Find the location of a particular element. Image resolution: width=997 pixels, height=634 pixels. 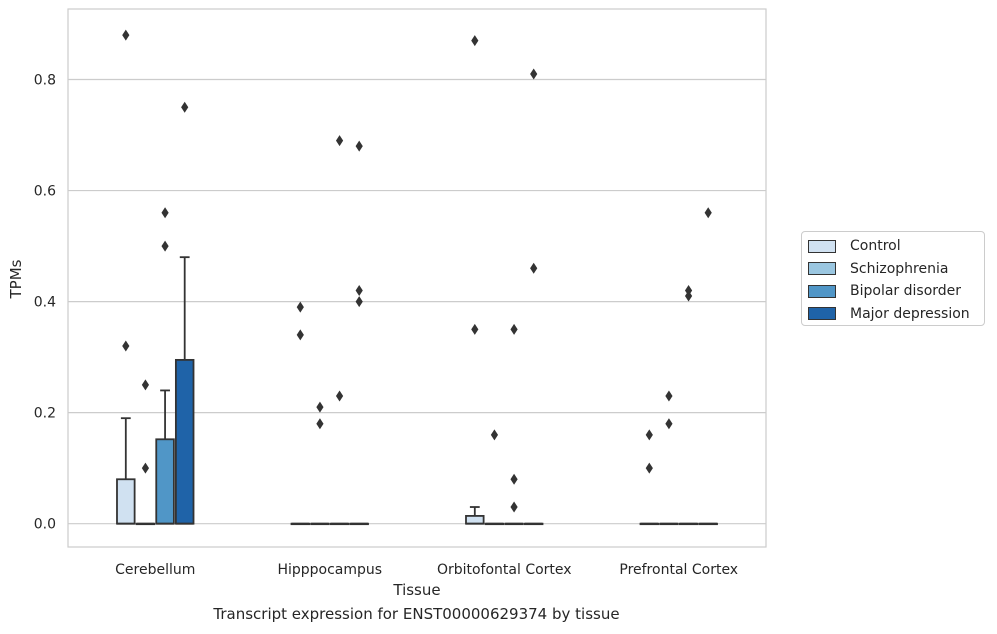

legend-item: Control is located at coordinates (896, 246).